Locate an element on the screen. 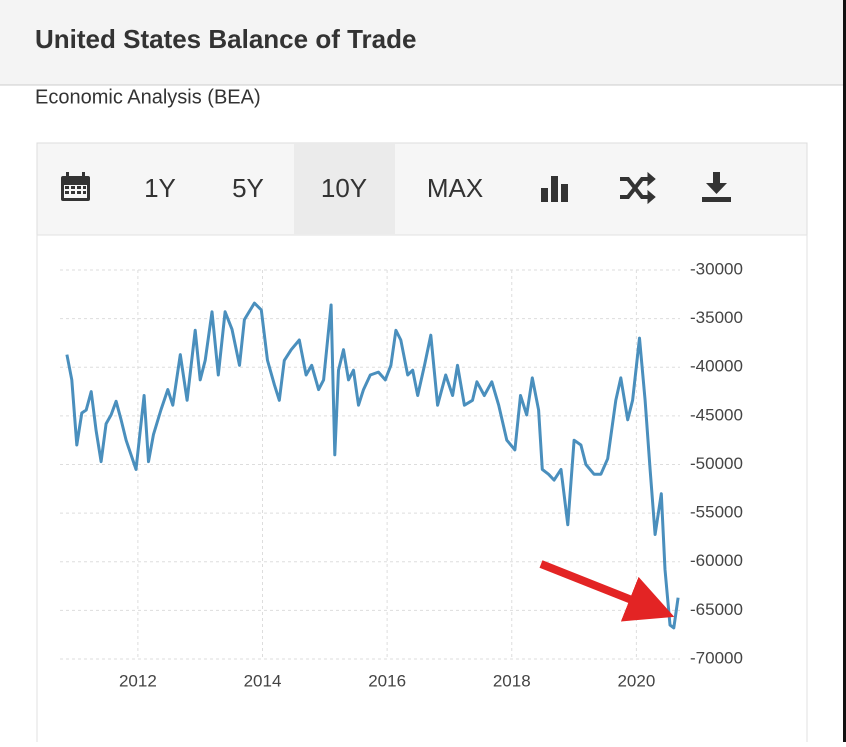 Image resolution: width=846 pixels, height=747 pixels. x-tick-label: 2014 is located at coordinates (263, 680).